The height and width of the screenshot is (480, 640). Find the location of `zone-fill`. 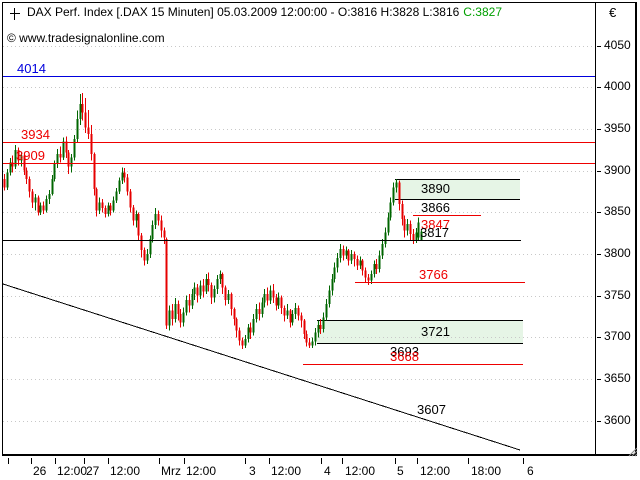

zone-fill is located at coordinates (457, 189).